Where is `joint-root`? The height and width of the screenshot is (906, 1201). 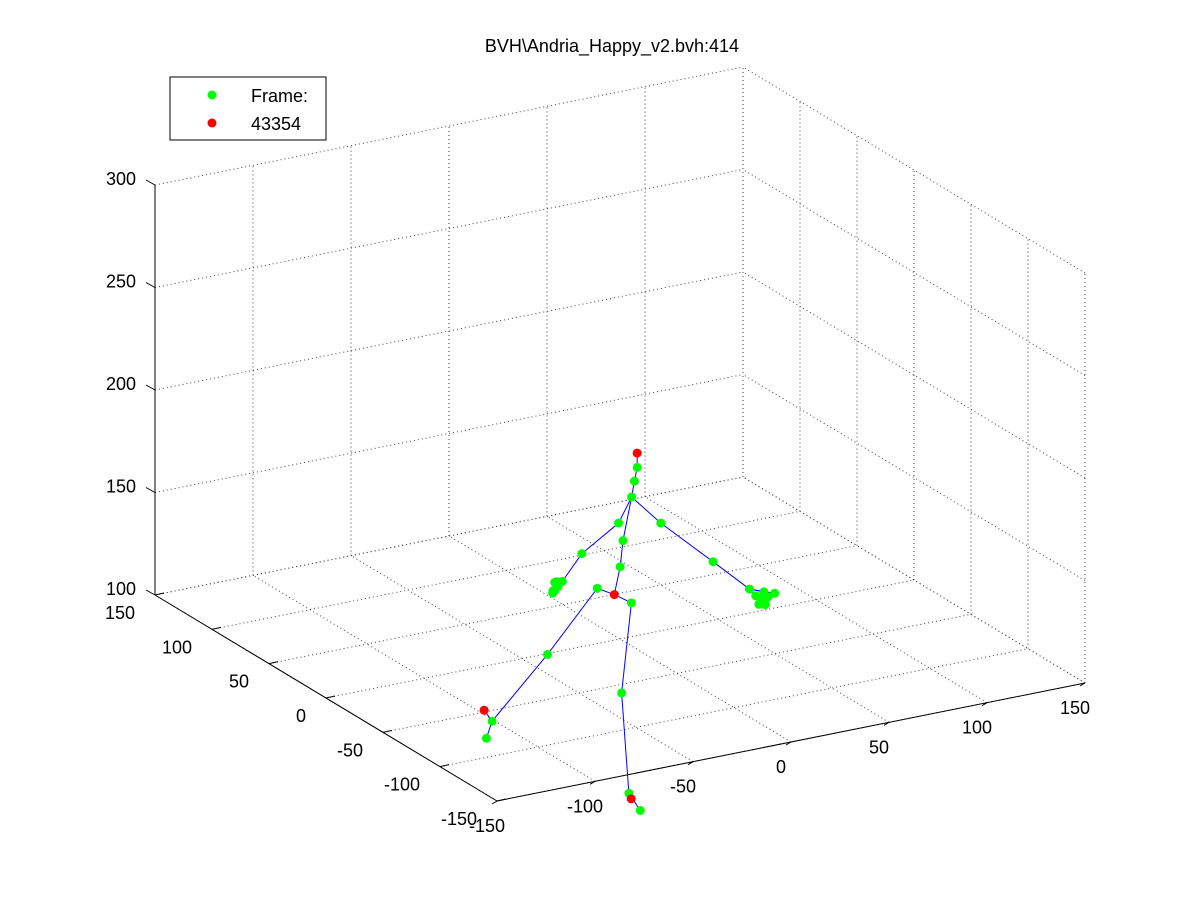 joint-root is located at coordinates (614, 595).